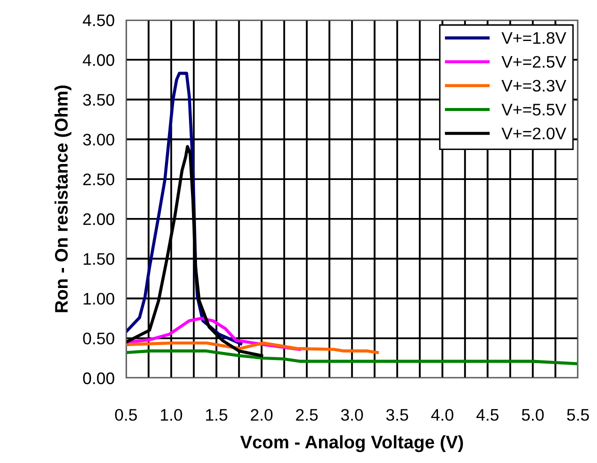 This screenshot has width=597, height=463. I want to click on x-tick-label: 1.0, so click(171, 414).